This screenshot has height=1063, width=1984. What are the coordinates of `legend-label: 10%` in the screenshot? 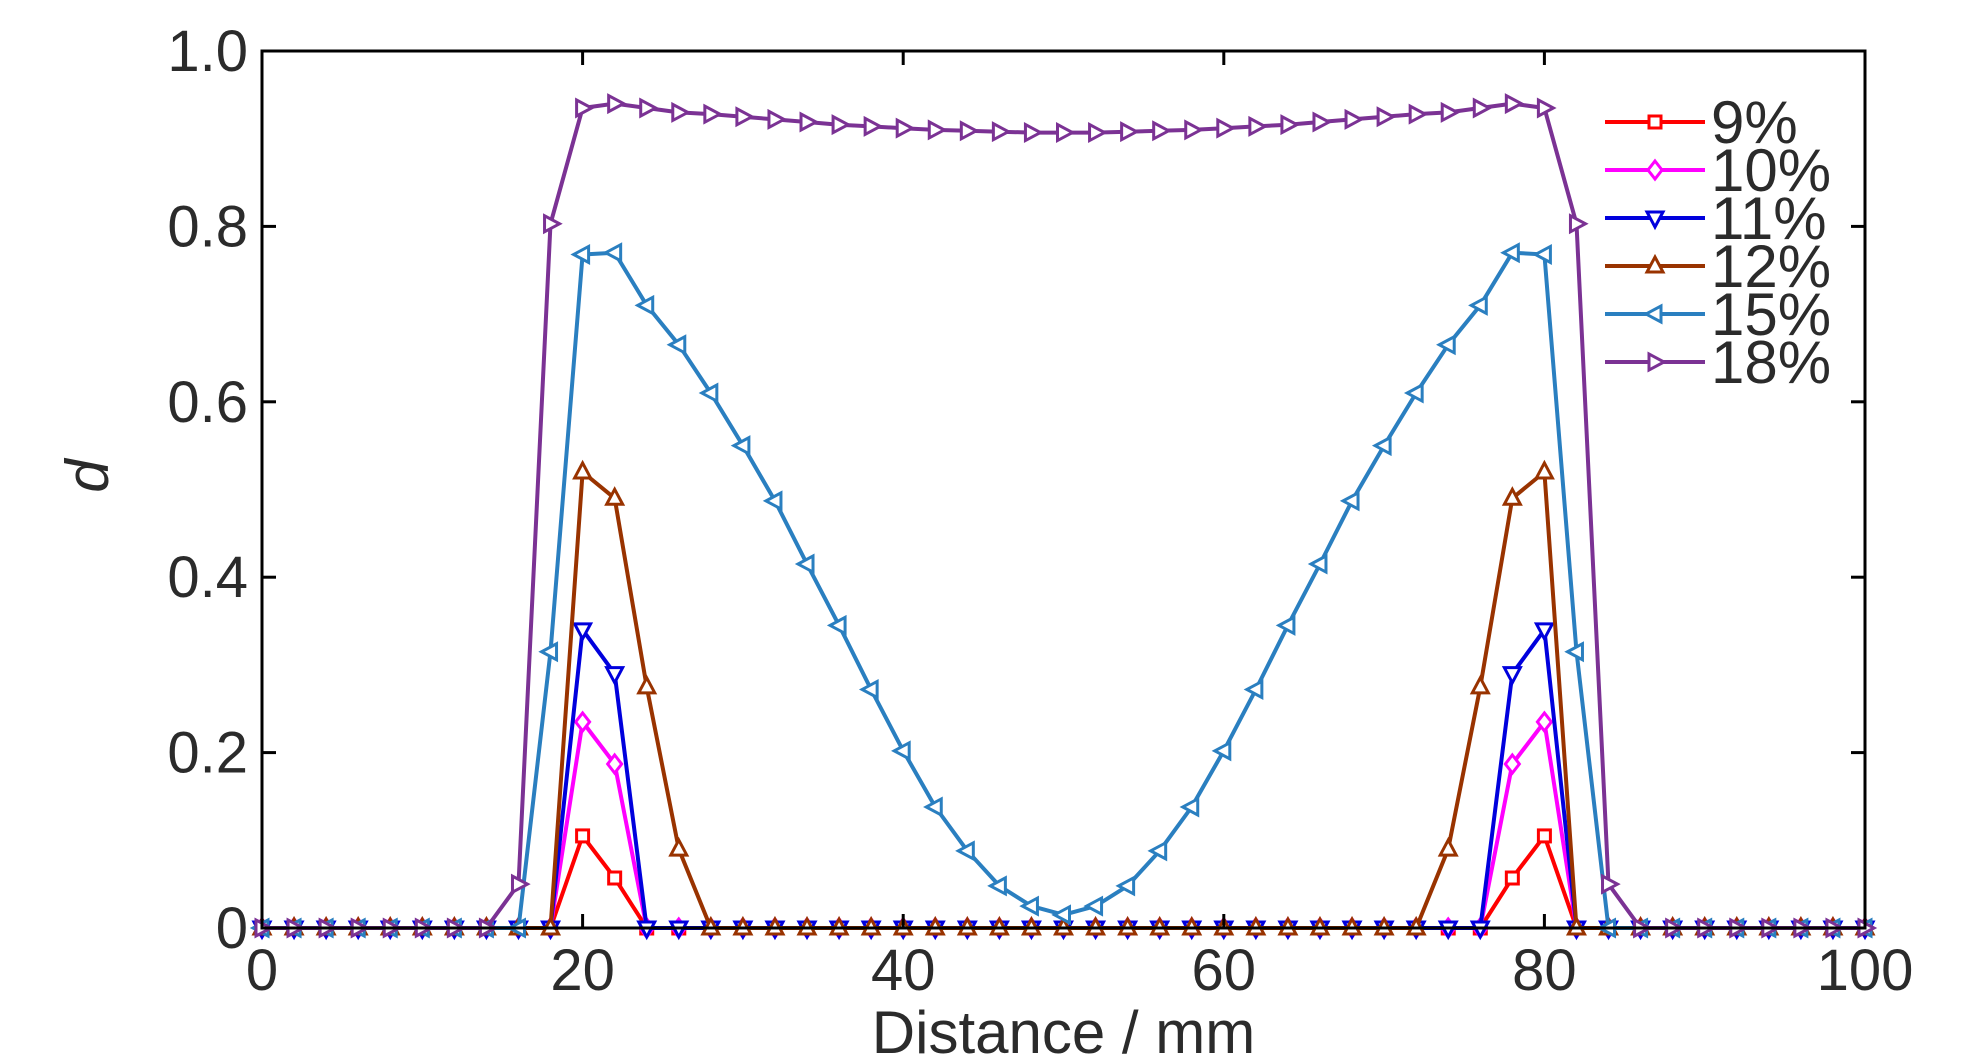 It's located at (1771, 170).